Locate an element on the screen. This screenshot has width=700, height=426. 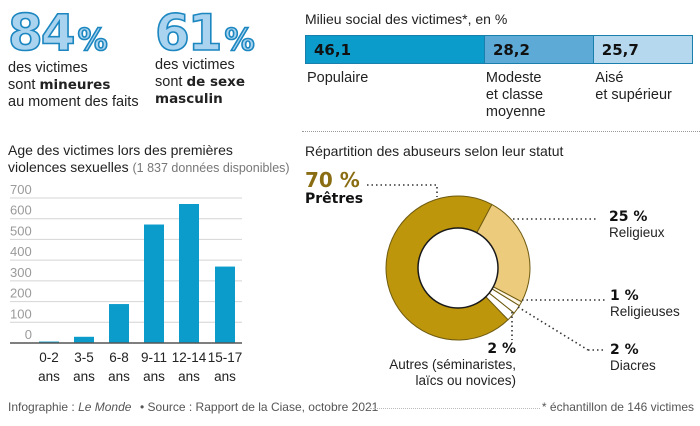
caption-line: masculin is located at coordinates (200, 99).